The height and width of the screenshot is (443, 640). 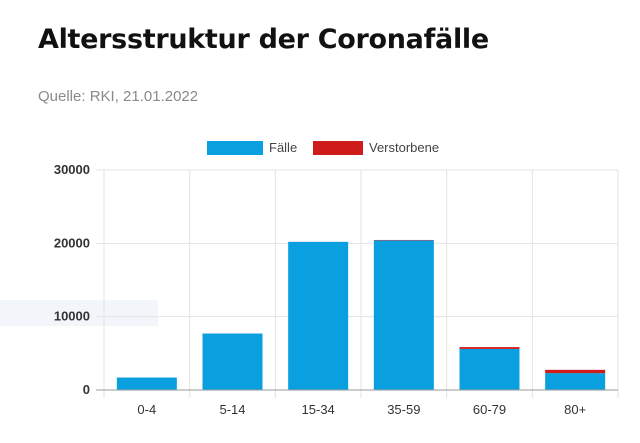 What do you see at coordinates (72, 279) in the screenshot?
I see `y-axis: 0 10000 20000 30000` at bounding box center [72, 279].